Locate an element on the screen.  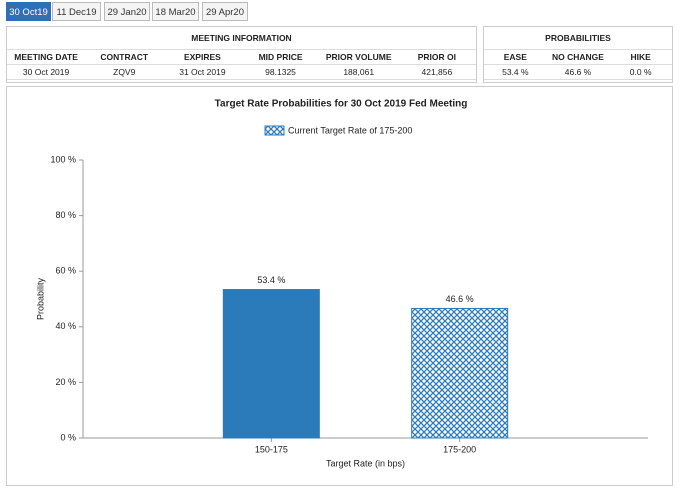
y-tick-label: 100 % is located at coordinates (63, 159).